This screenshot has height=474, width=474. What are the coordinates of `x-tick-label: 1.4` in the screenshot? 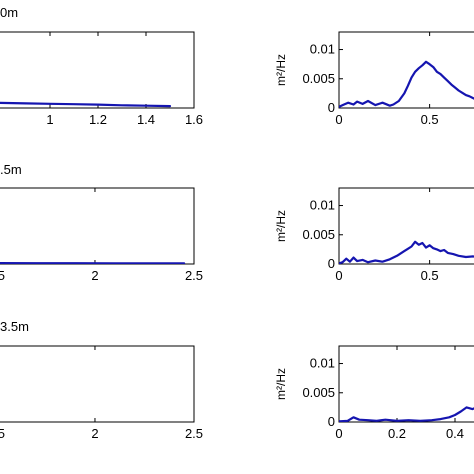 It's located at (146, 119).